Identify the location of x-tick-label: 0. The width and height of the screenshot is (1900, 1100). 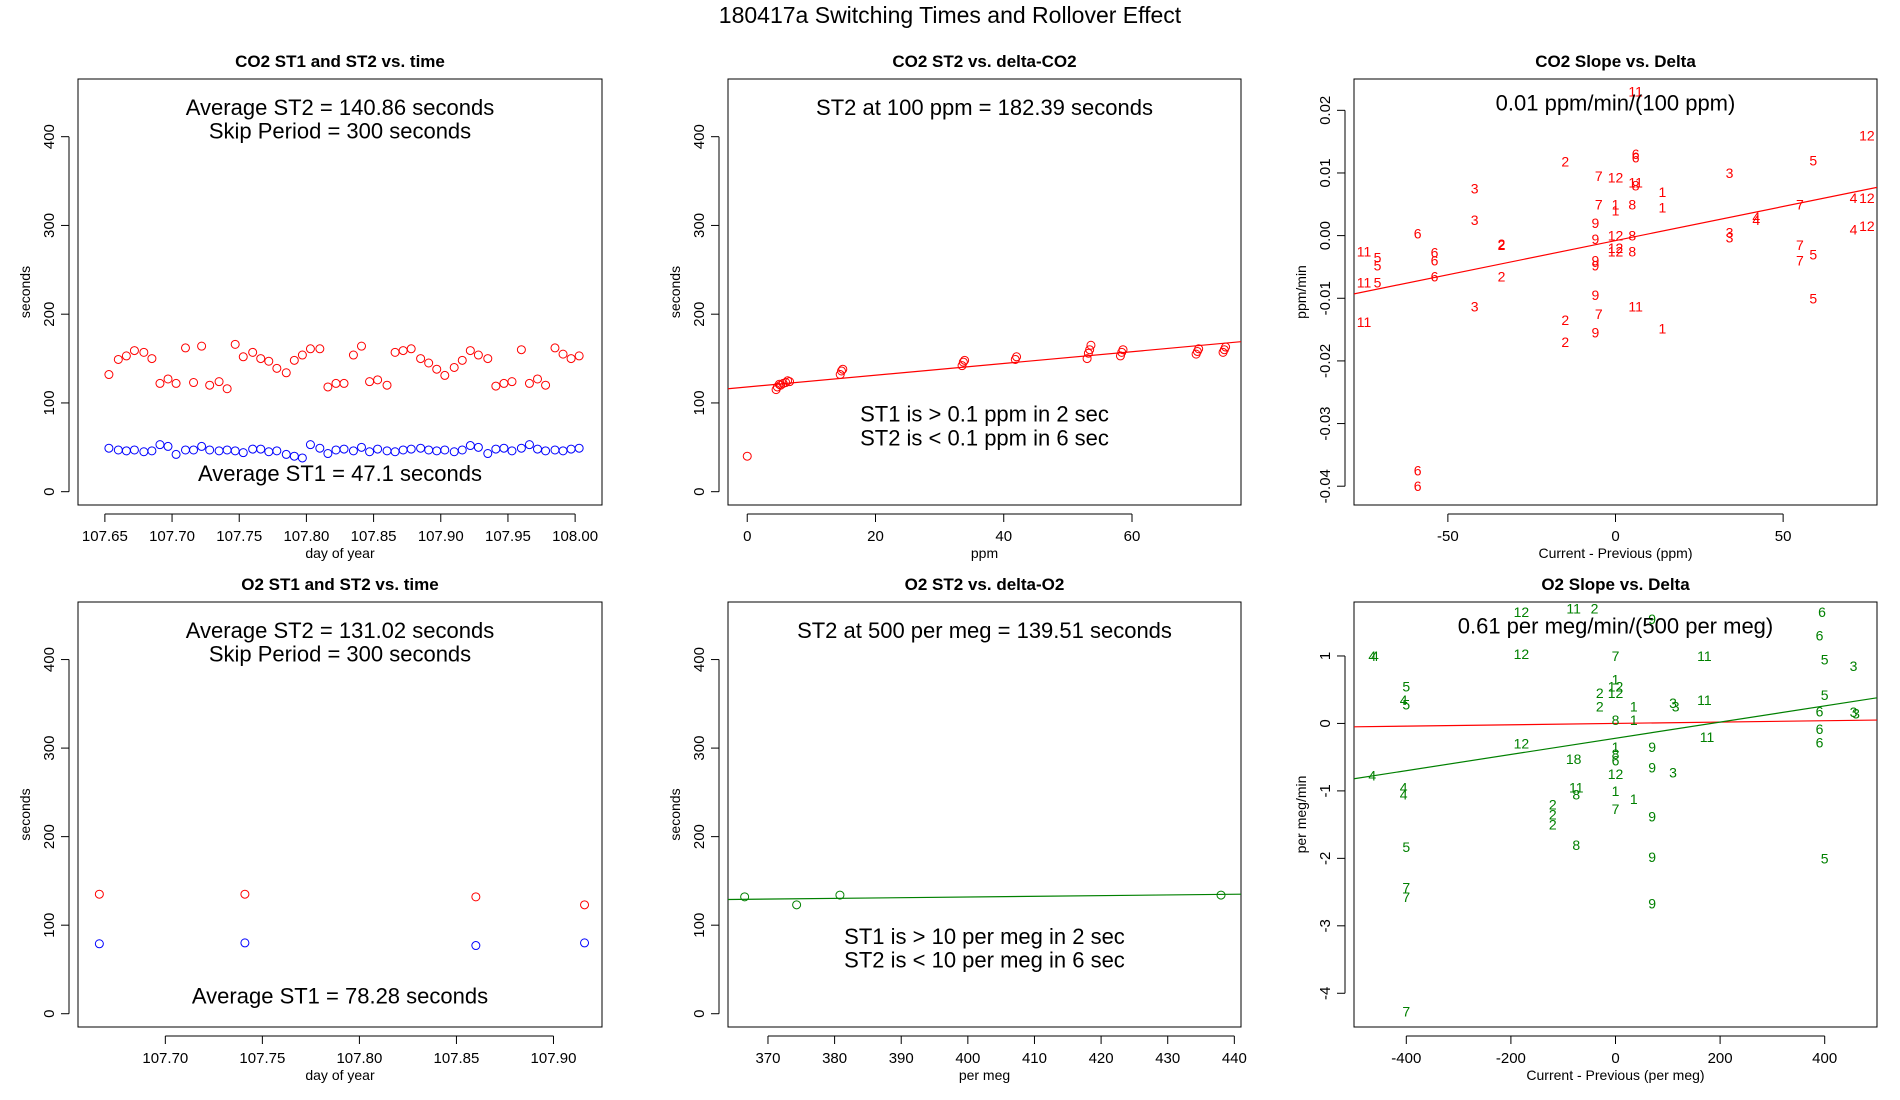
(747, 536).